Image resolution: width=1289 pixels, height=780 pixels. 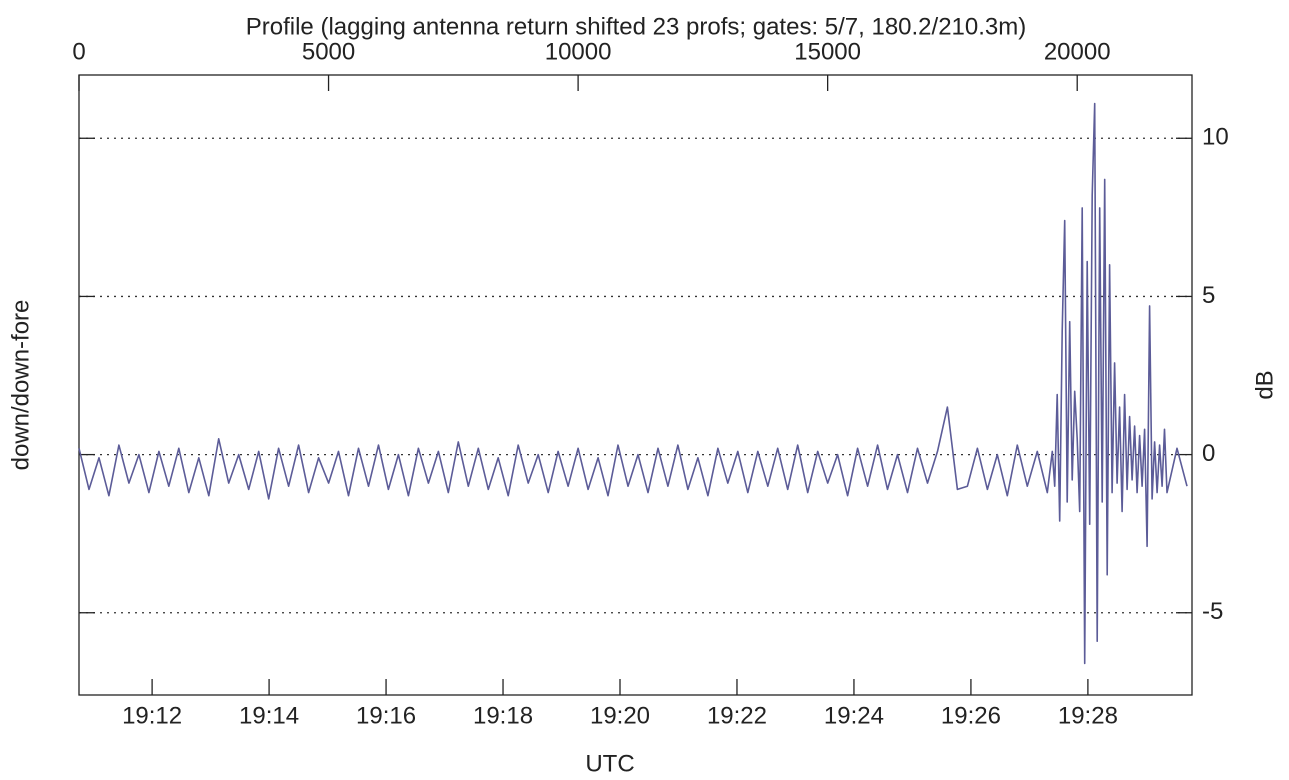 I want to click on x-bottom-tick-label: 19:26, so click(x=971, y=715).